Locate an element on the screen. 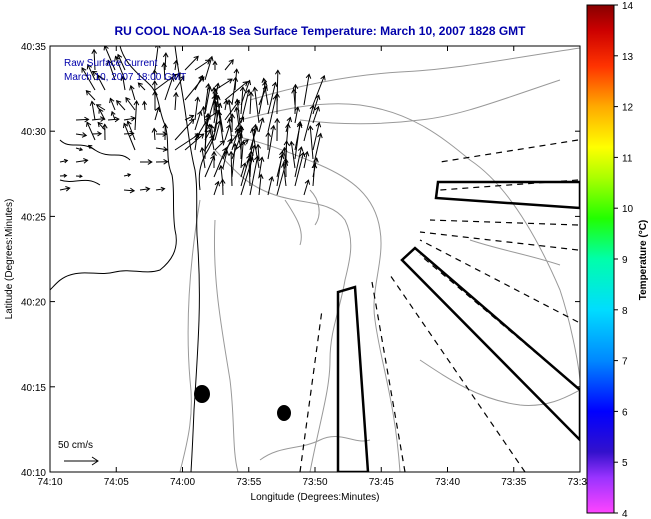 The width and height of the screenshot is (651, 519). x-tick-label: 73:45 is located at coordinates (381, 482).